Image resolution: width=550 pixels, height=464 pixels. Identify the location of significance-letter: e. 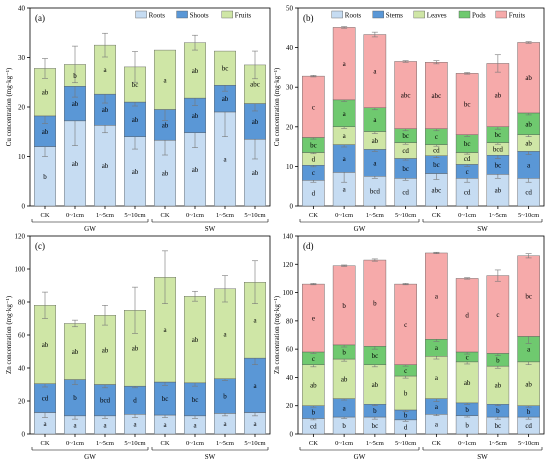
(313, 319).